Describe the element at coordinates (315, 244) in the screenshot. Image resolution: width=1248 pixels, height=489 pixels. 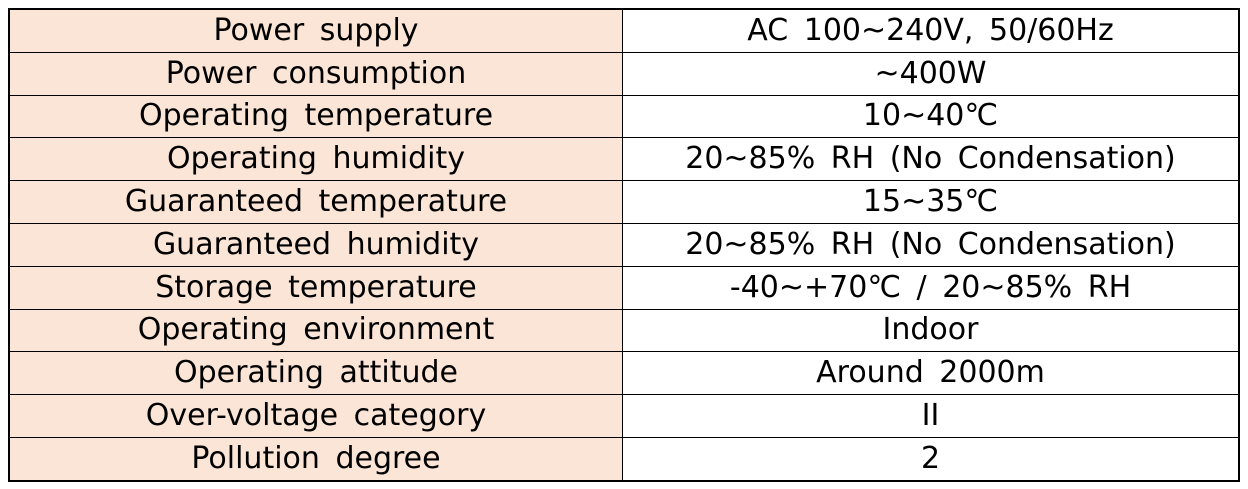
I see `spec-label: Guaranteed humidity` at that location.